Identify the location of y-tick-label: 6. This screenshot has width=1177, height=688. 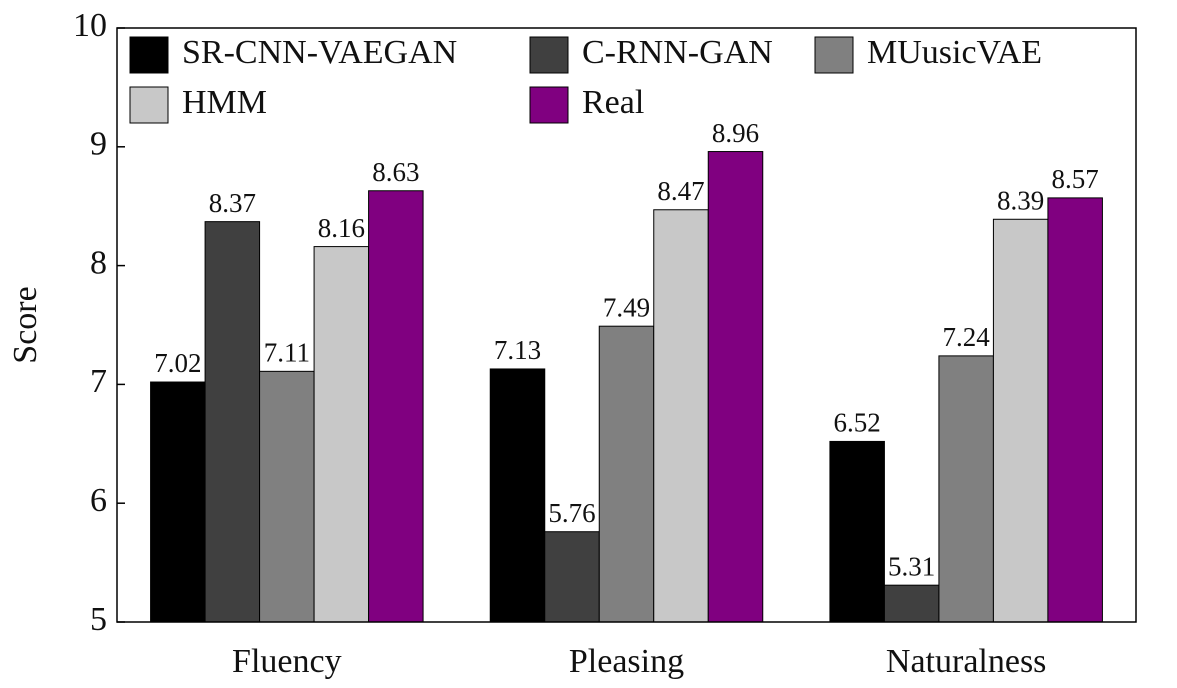
(98, 500).